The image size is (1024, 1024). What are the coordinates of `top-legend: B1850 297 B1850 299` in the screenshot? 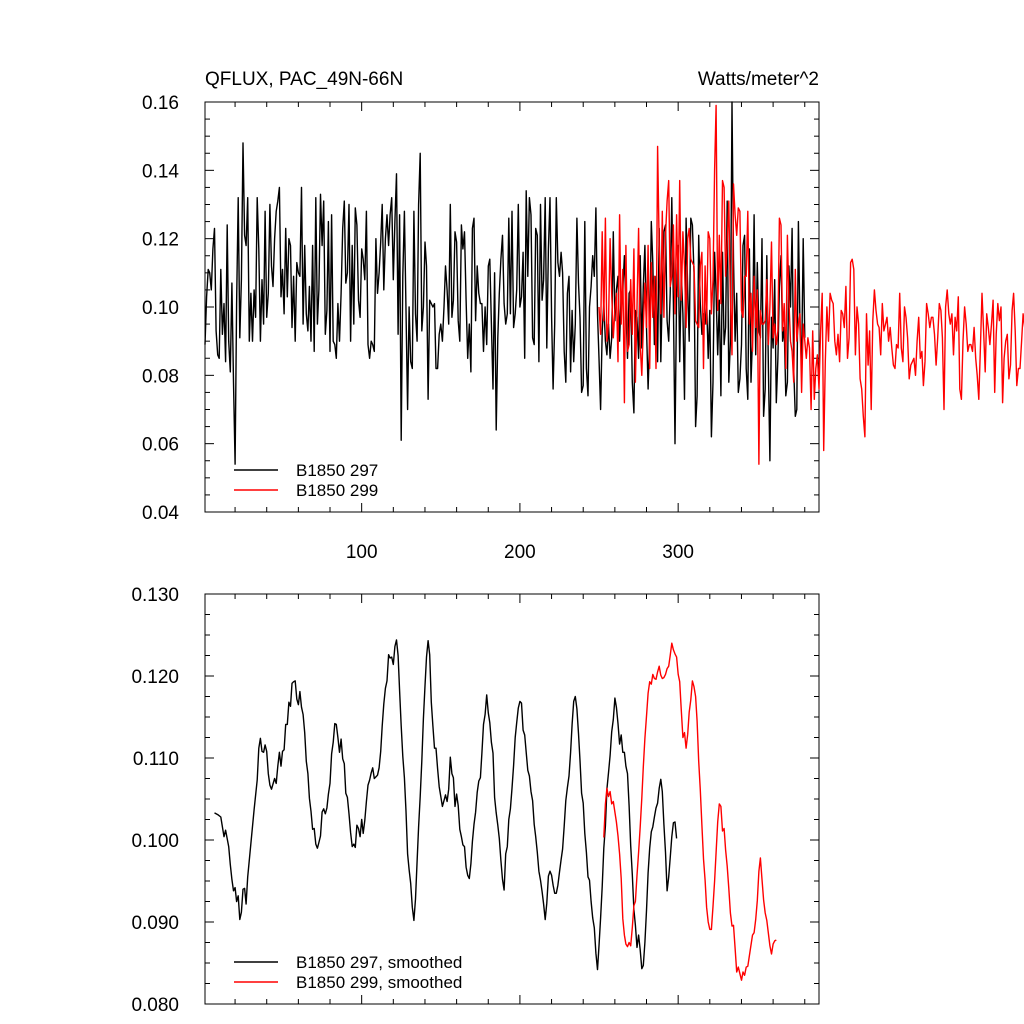 It's located at (306, 480).